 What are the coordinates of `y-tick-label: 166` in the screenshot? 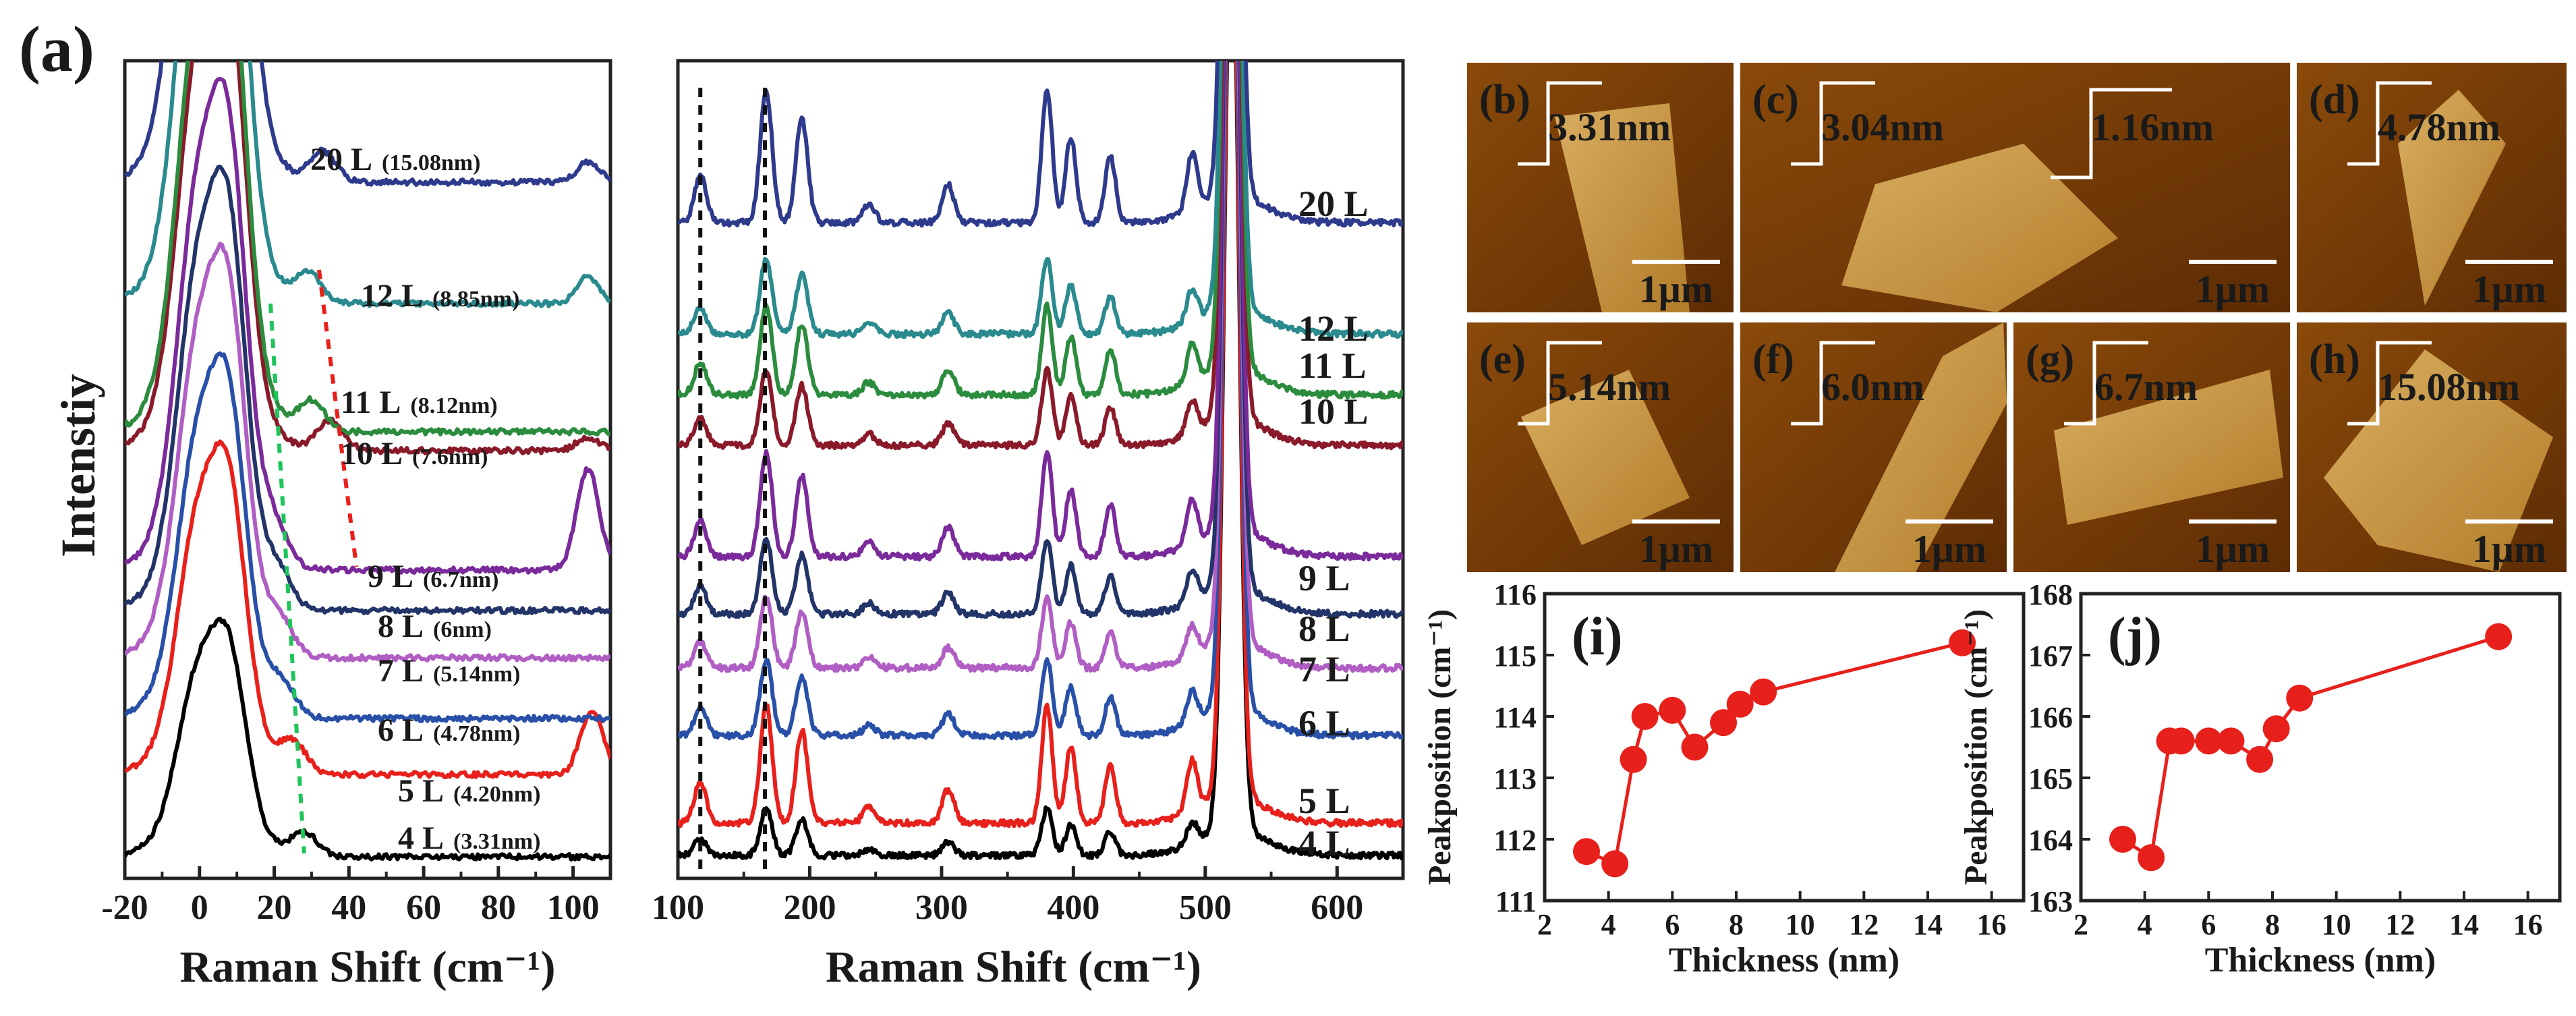 It's located at (2050, 717).